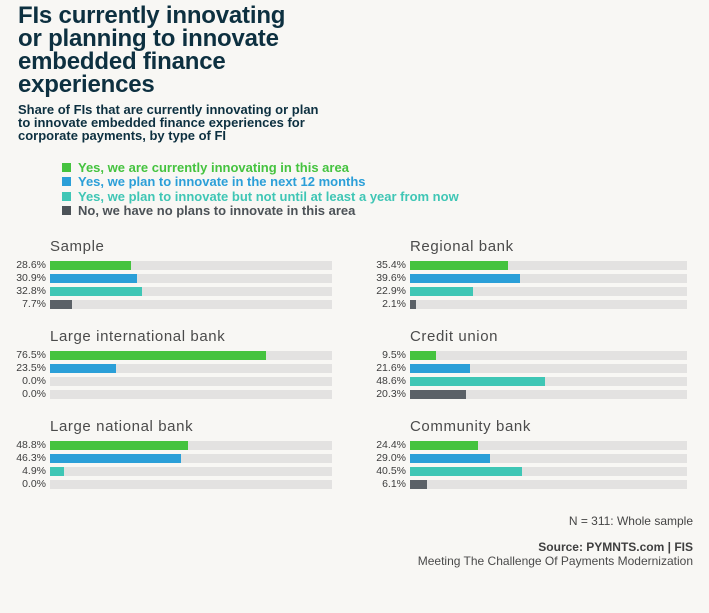  I want to click on bar-value-label: 46.3%, so click(31, 458).